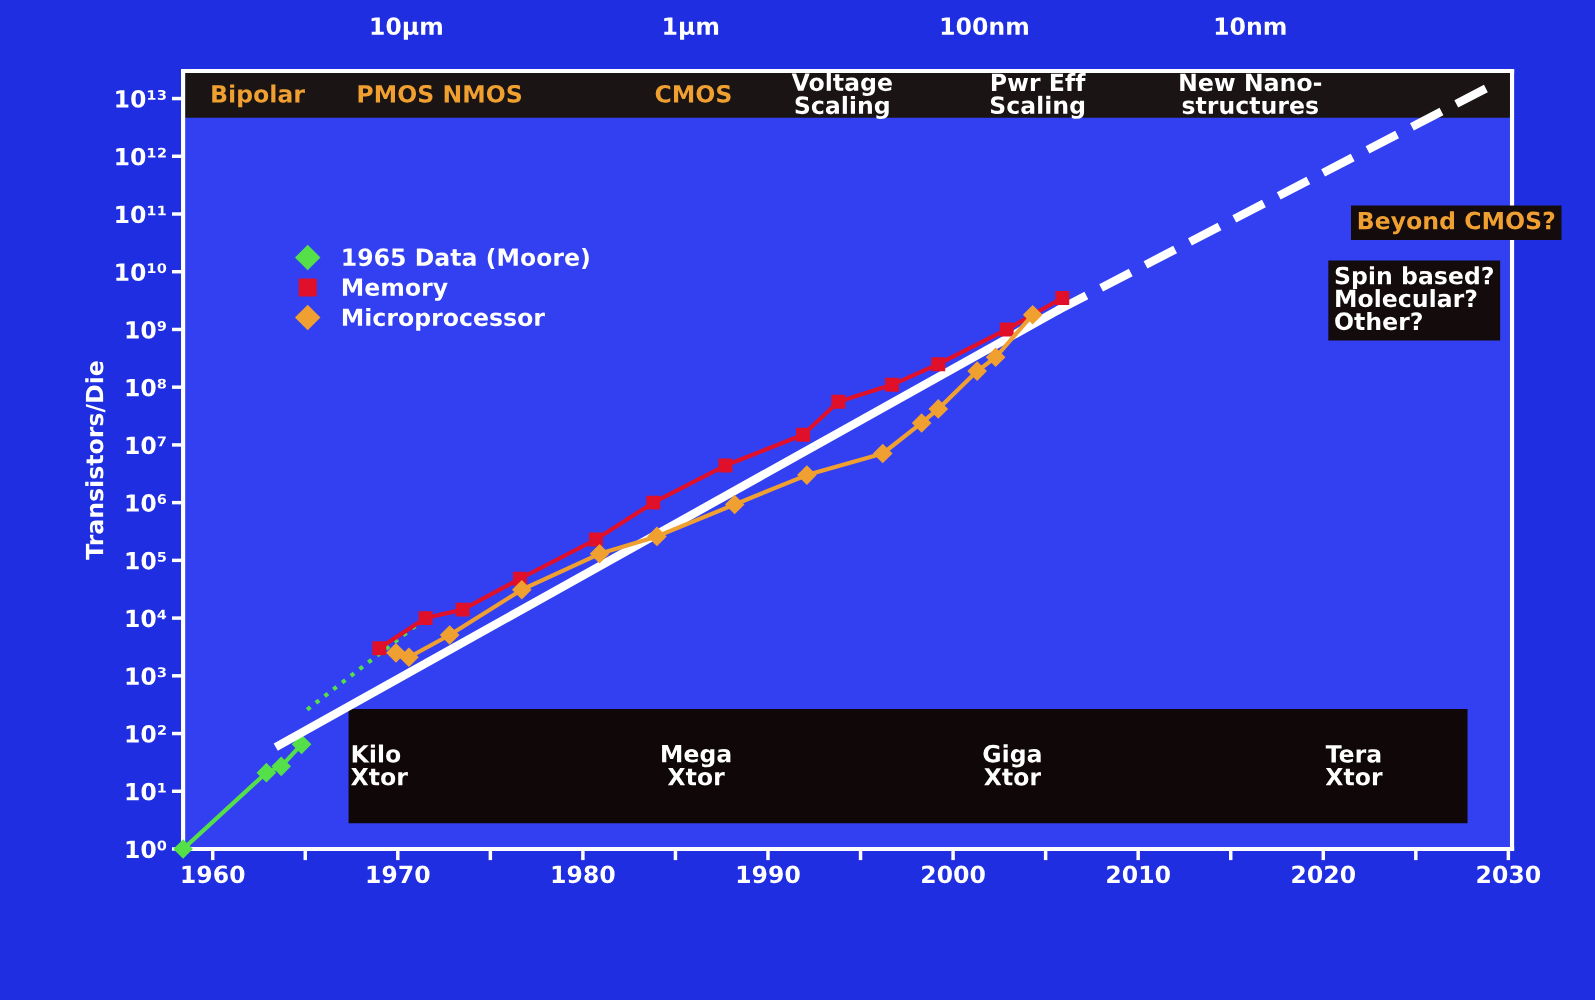 The width and height of the screenshot is (1595, 1000). Describe the element at coordinates (146, 329) in the screenshot. I see `y-tick-label: 10⁹` at that location.